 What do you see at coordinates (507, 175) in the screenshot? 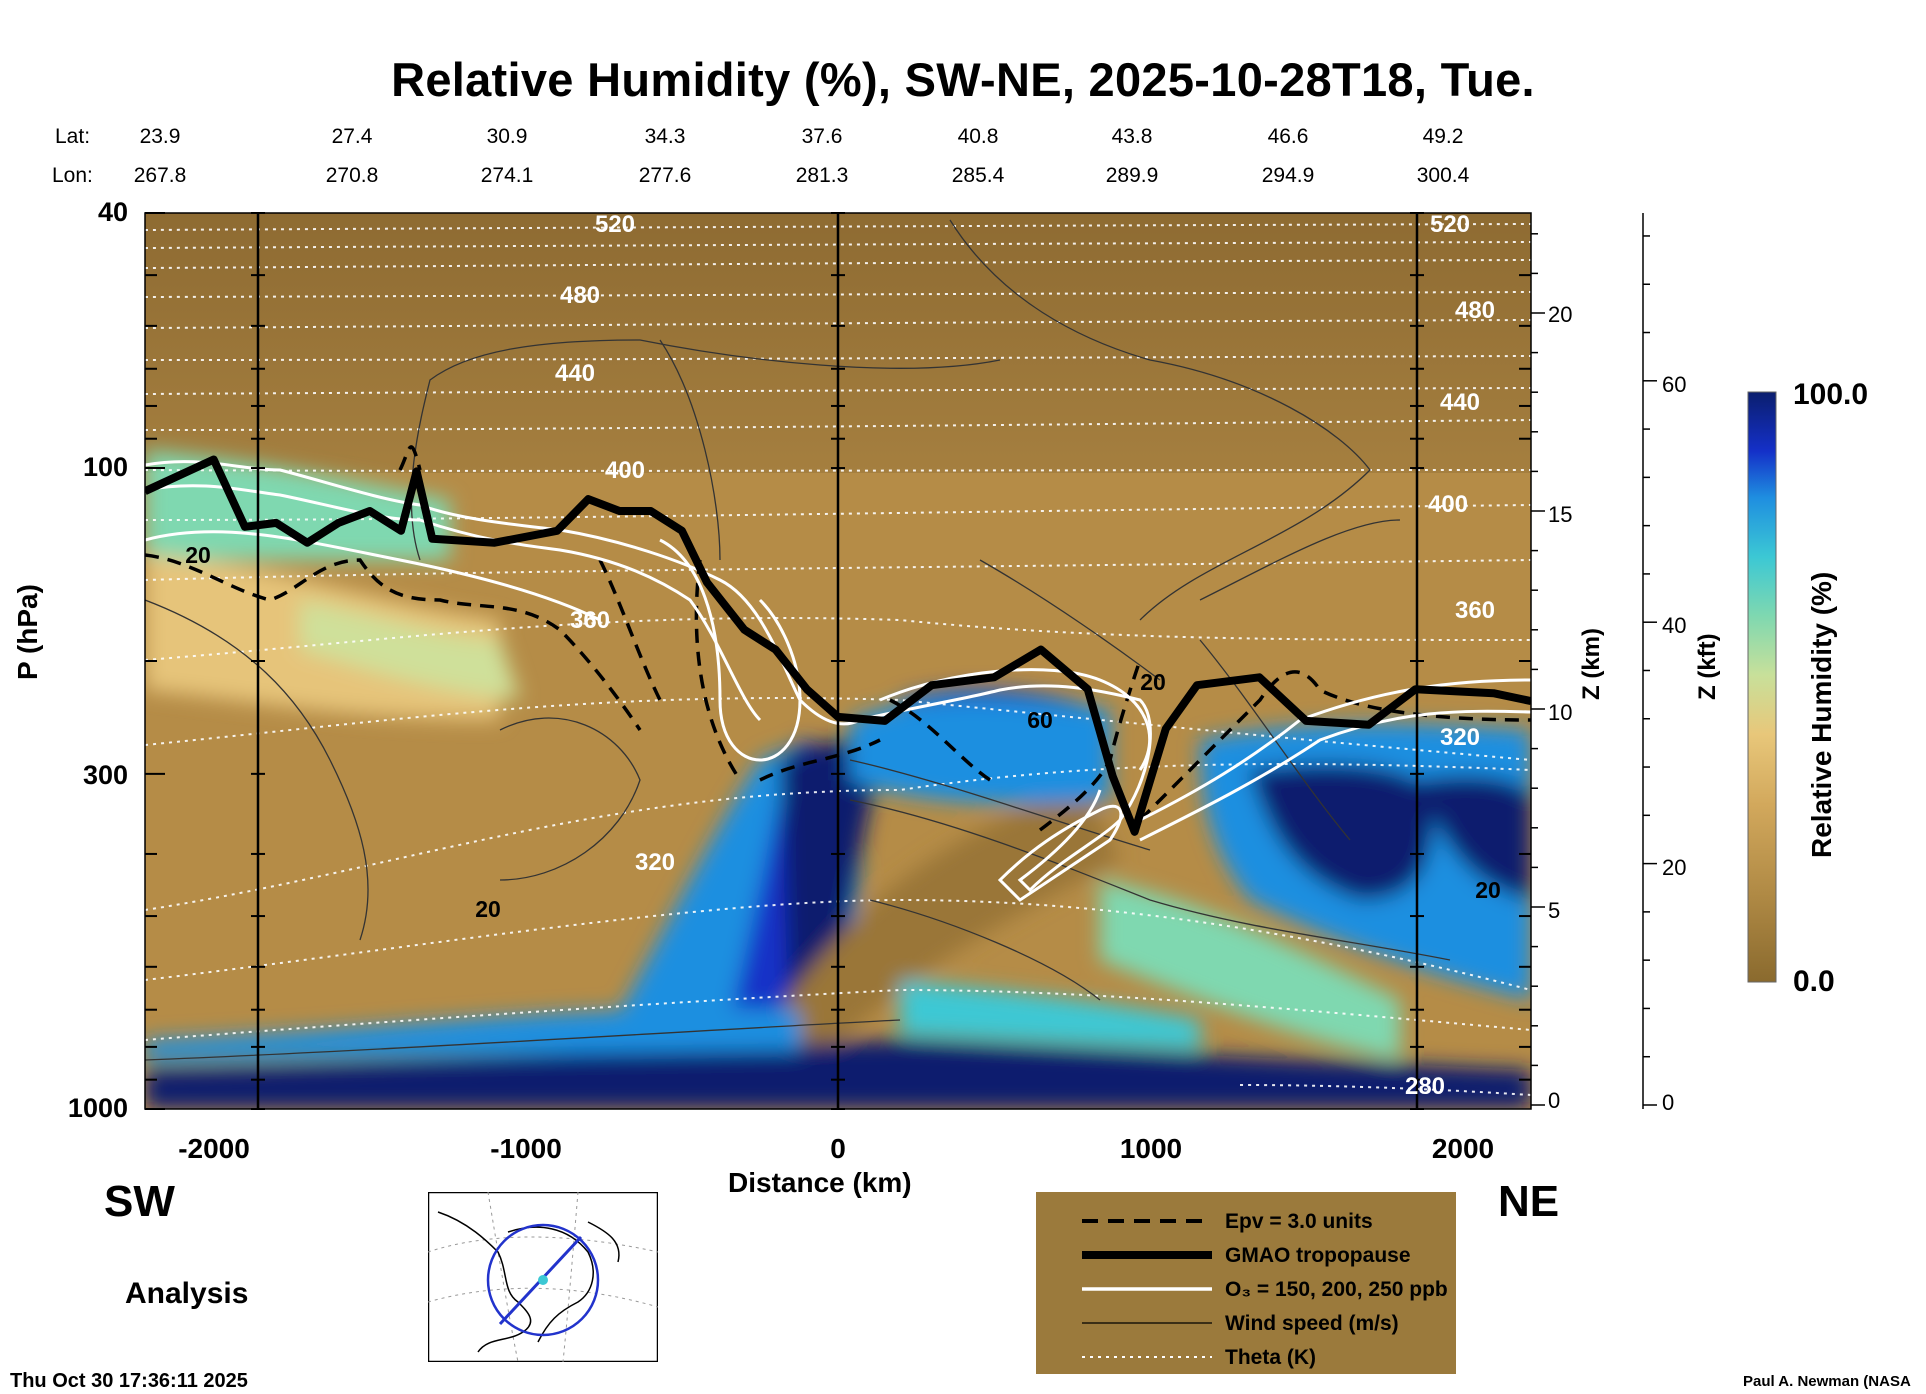
I see `lon-value: 274.1` at bounding box center [507, 175].